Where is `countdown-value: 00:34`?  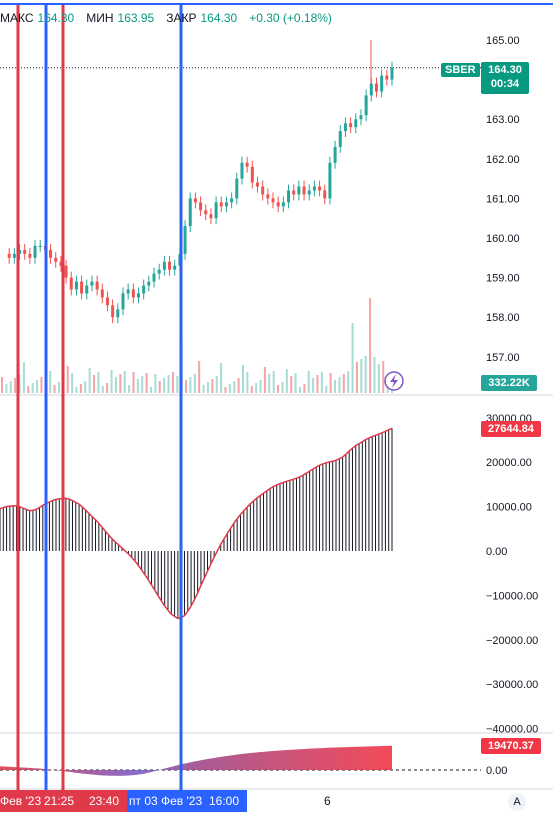
countdown-value: 00:34 is located at coordinates (505, 84).